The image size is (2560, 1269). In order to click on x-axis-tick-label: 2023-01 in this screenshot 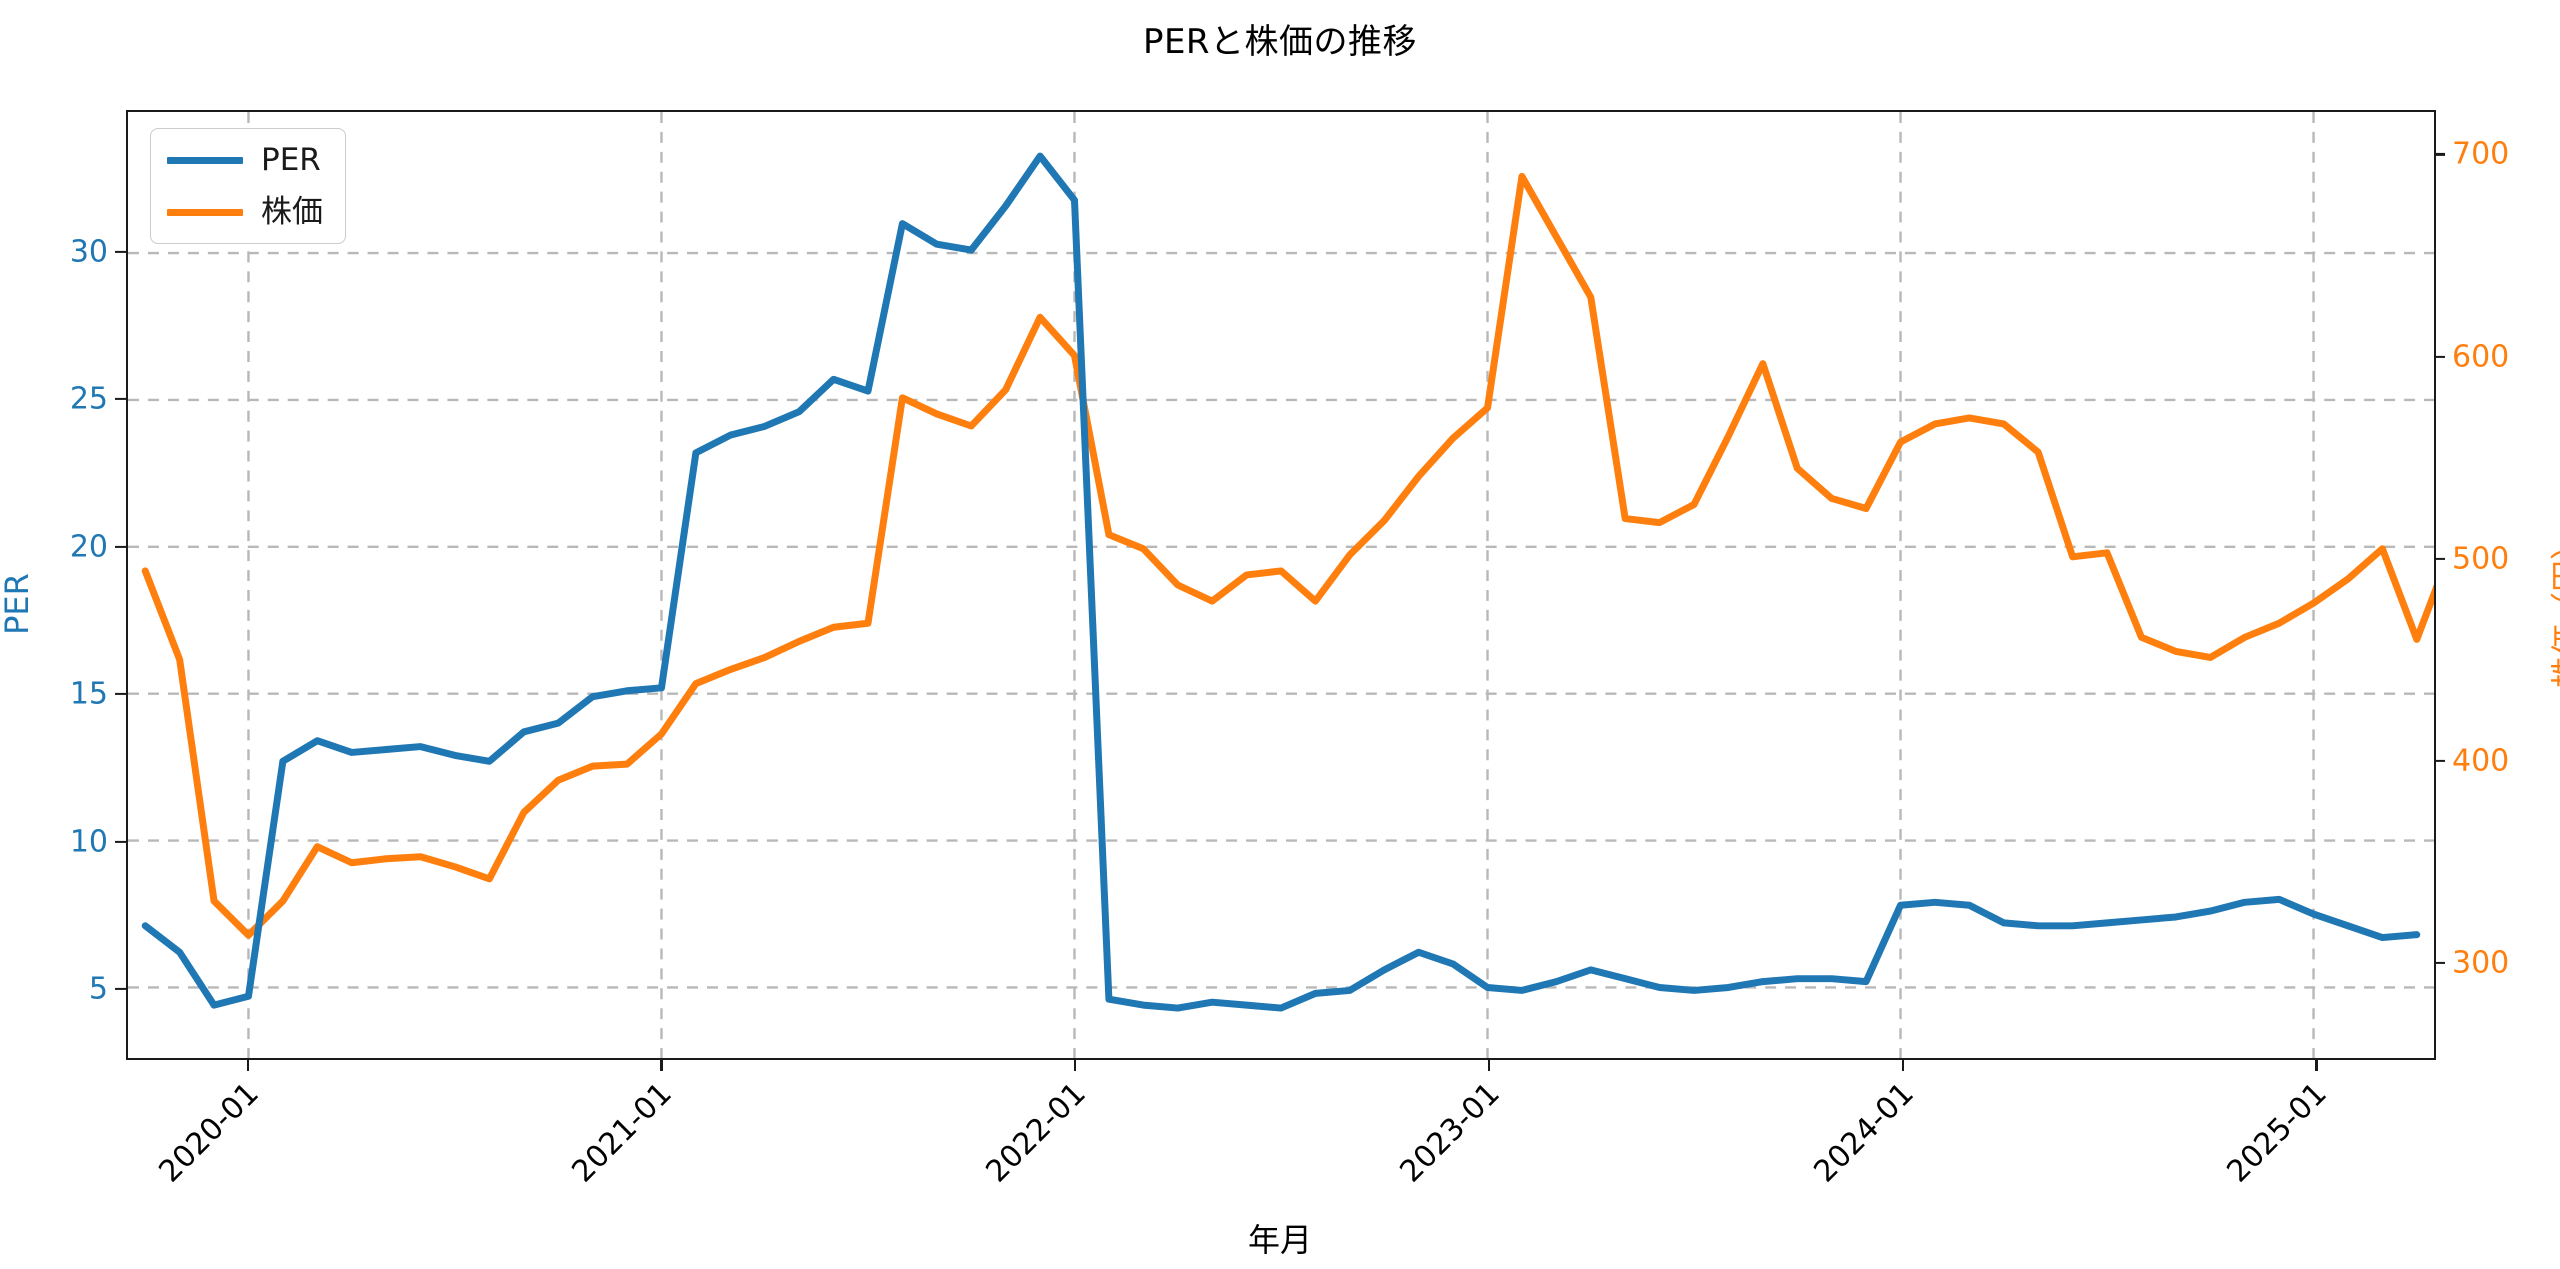, I will do `click(1450, 1133)`.